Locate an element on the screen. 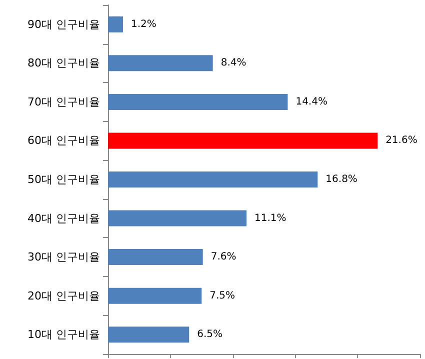  y-tick-label: 80대 인구비율 is located at coordinates (64, 63).